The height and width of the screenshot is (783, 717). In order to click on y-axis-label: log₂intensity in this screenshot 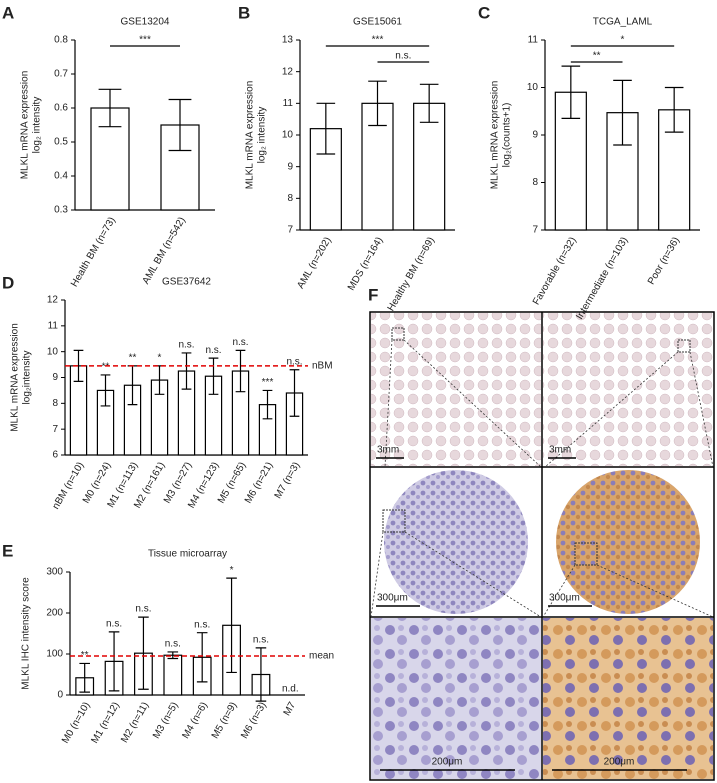, I will do `click(27, 378)`.